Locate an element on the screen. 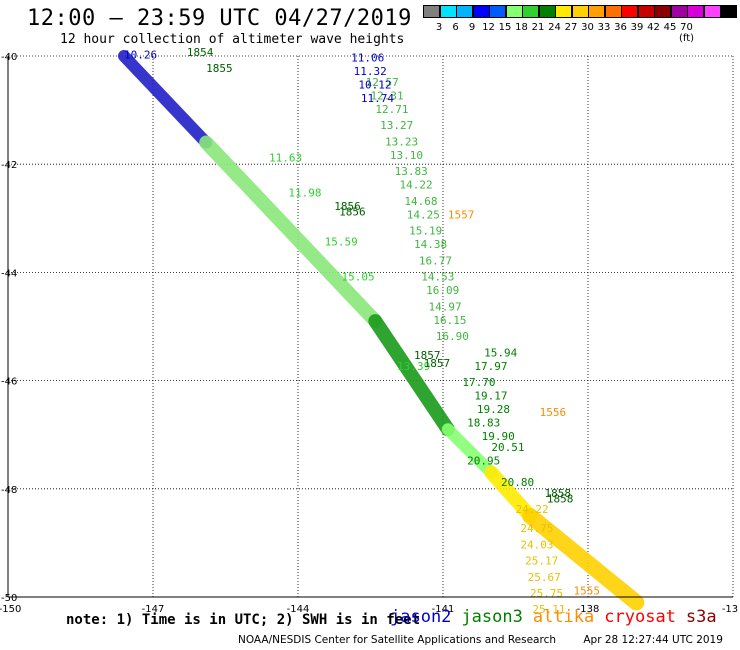 Image resolution: width=740 pixels, height=650 pixels. data-label: 24.75 is located at coordinates (536, 528).